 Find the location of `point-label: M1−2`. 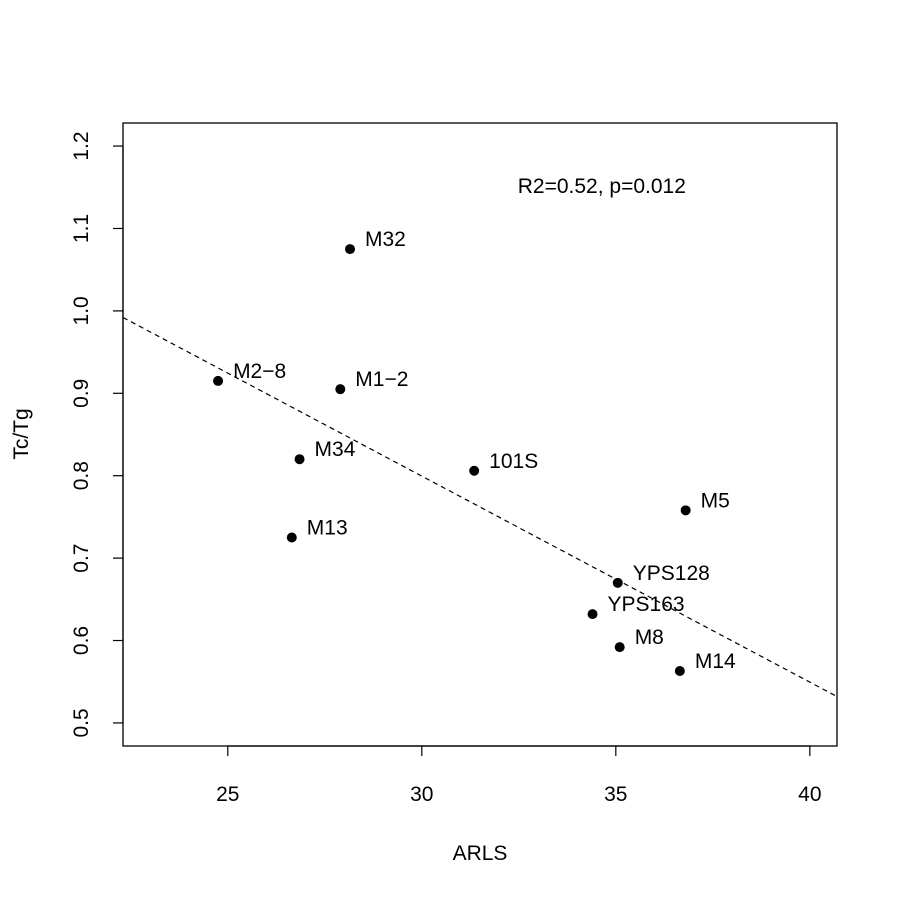

point-label: M1−2 is located at coordinates (381, 379).